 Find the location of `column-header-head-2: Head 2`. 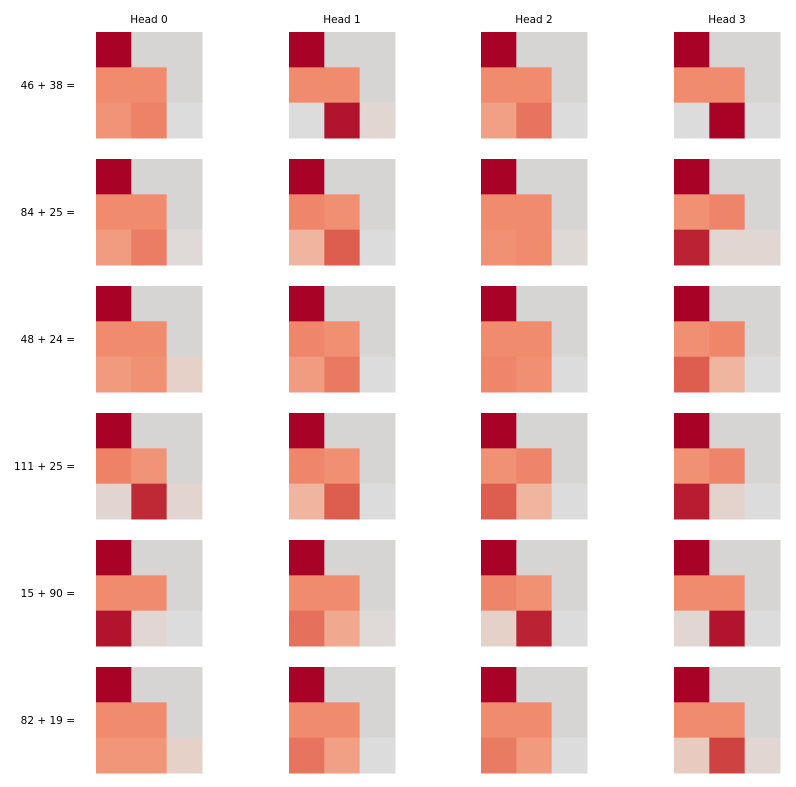

column-header-head-2: Head 2 is located at coordinates (533, 20).